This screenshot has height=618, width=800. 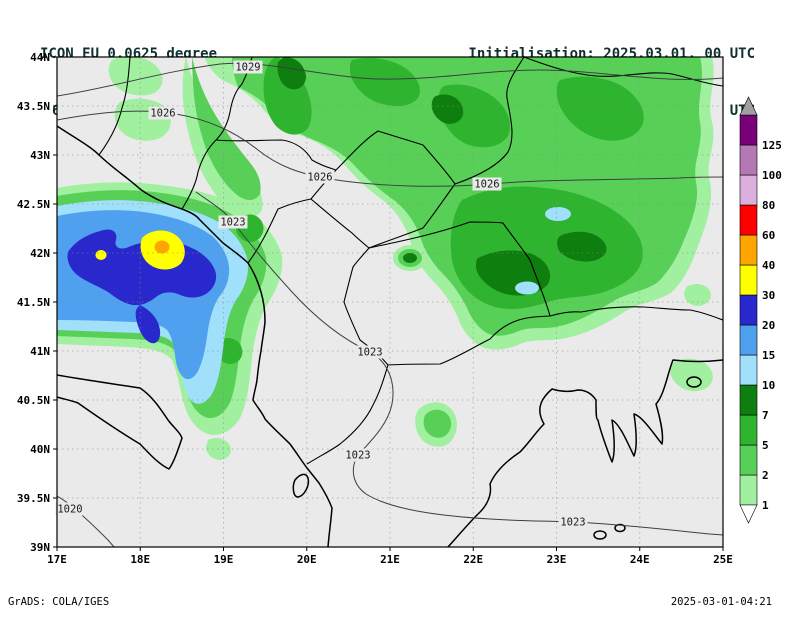 I want to click on x-tick-label: 17E, so click(x=57, y=559).